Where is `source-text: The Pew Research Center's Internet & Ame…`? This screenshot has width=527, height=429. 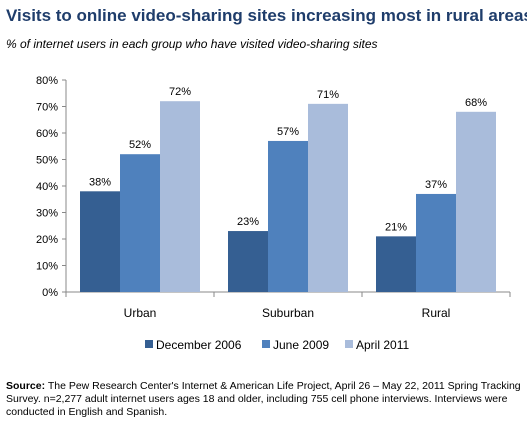
source-text: The Pew Research Center's Internet & Ame… is located at coordinates (263, 399).